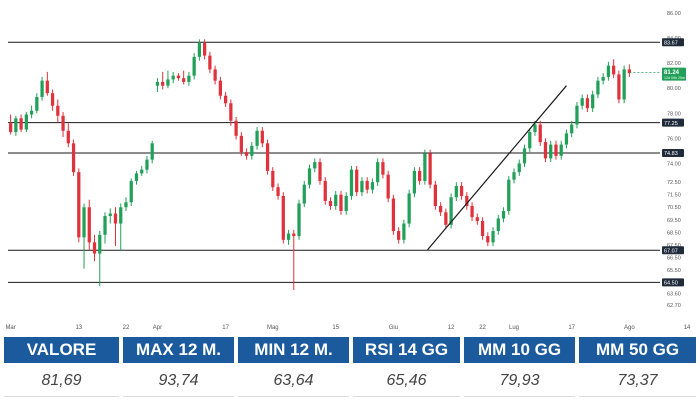 The height and width of the screenshot is (400, 700). I want to click on level-label: 67.07, so click(671, 251).